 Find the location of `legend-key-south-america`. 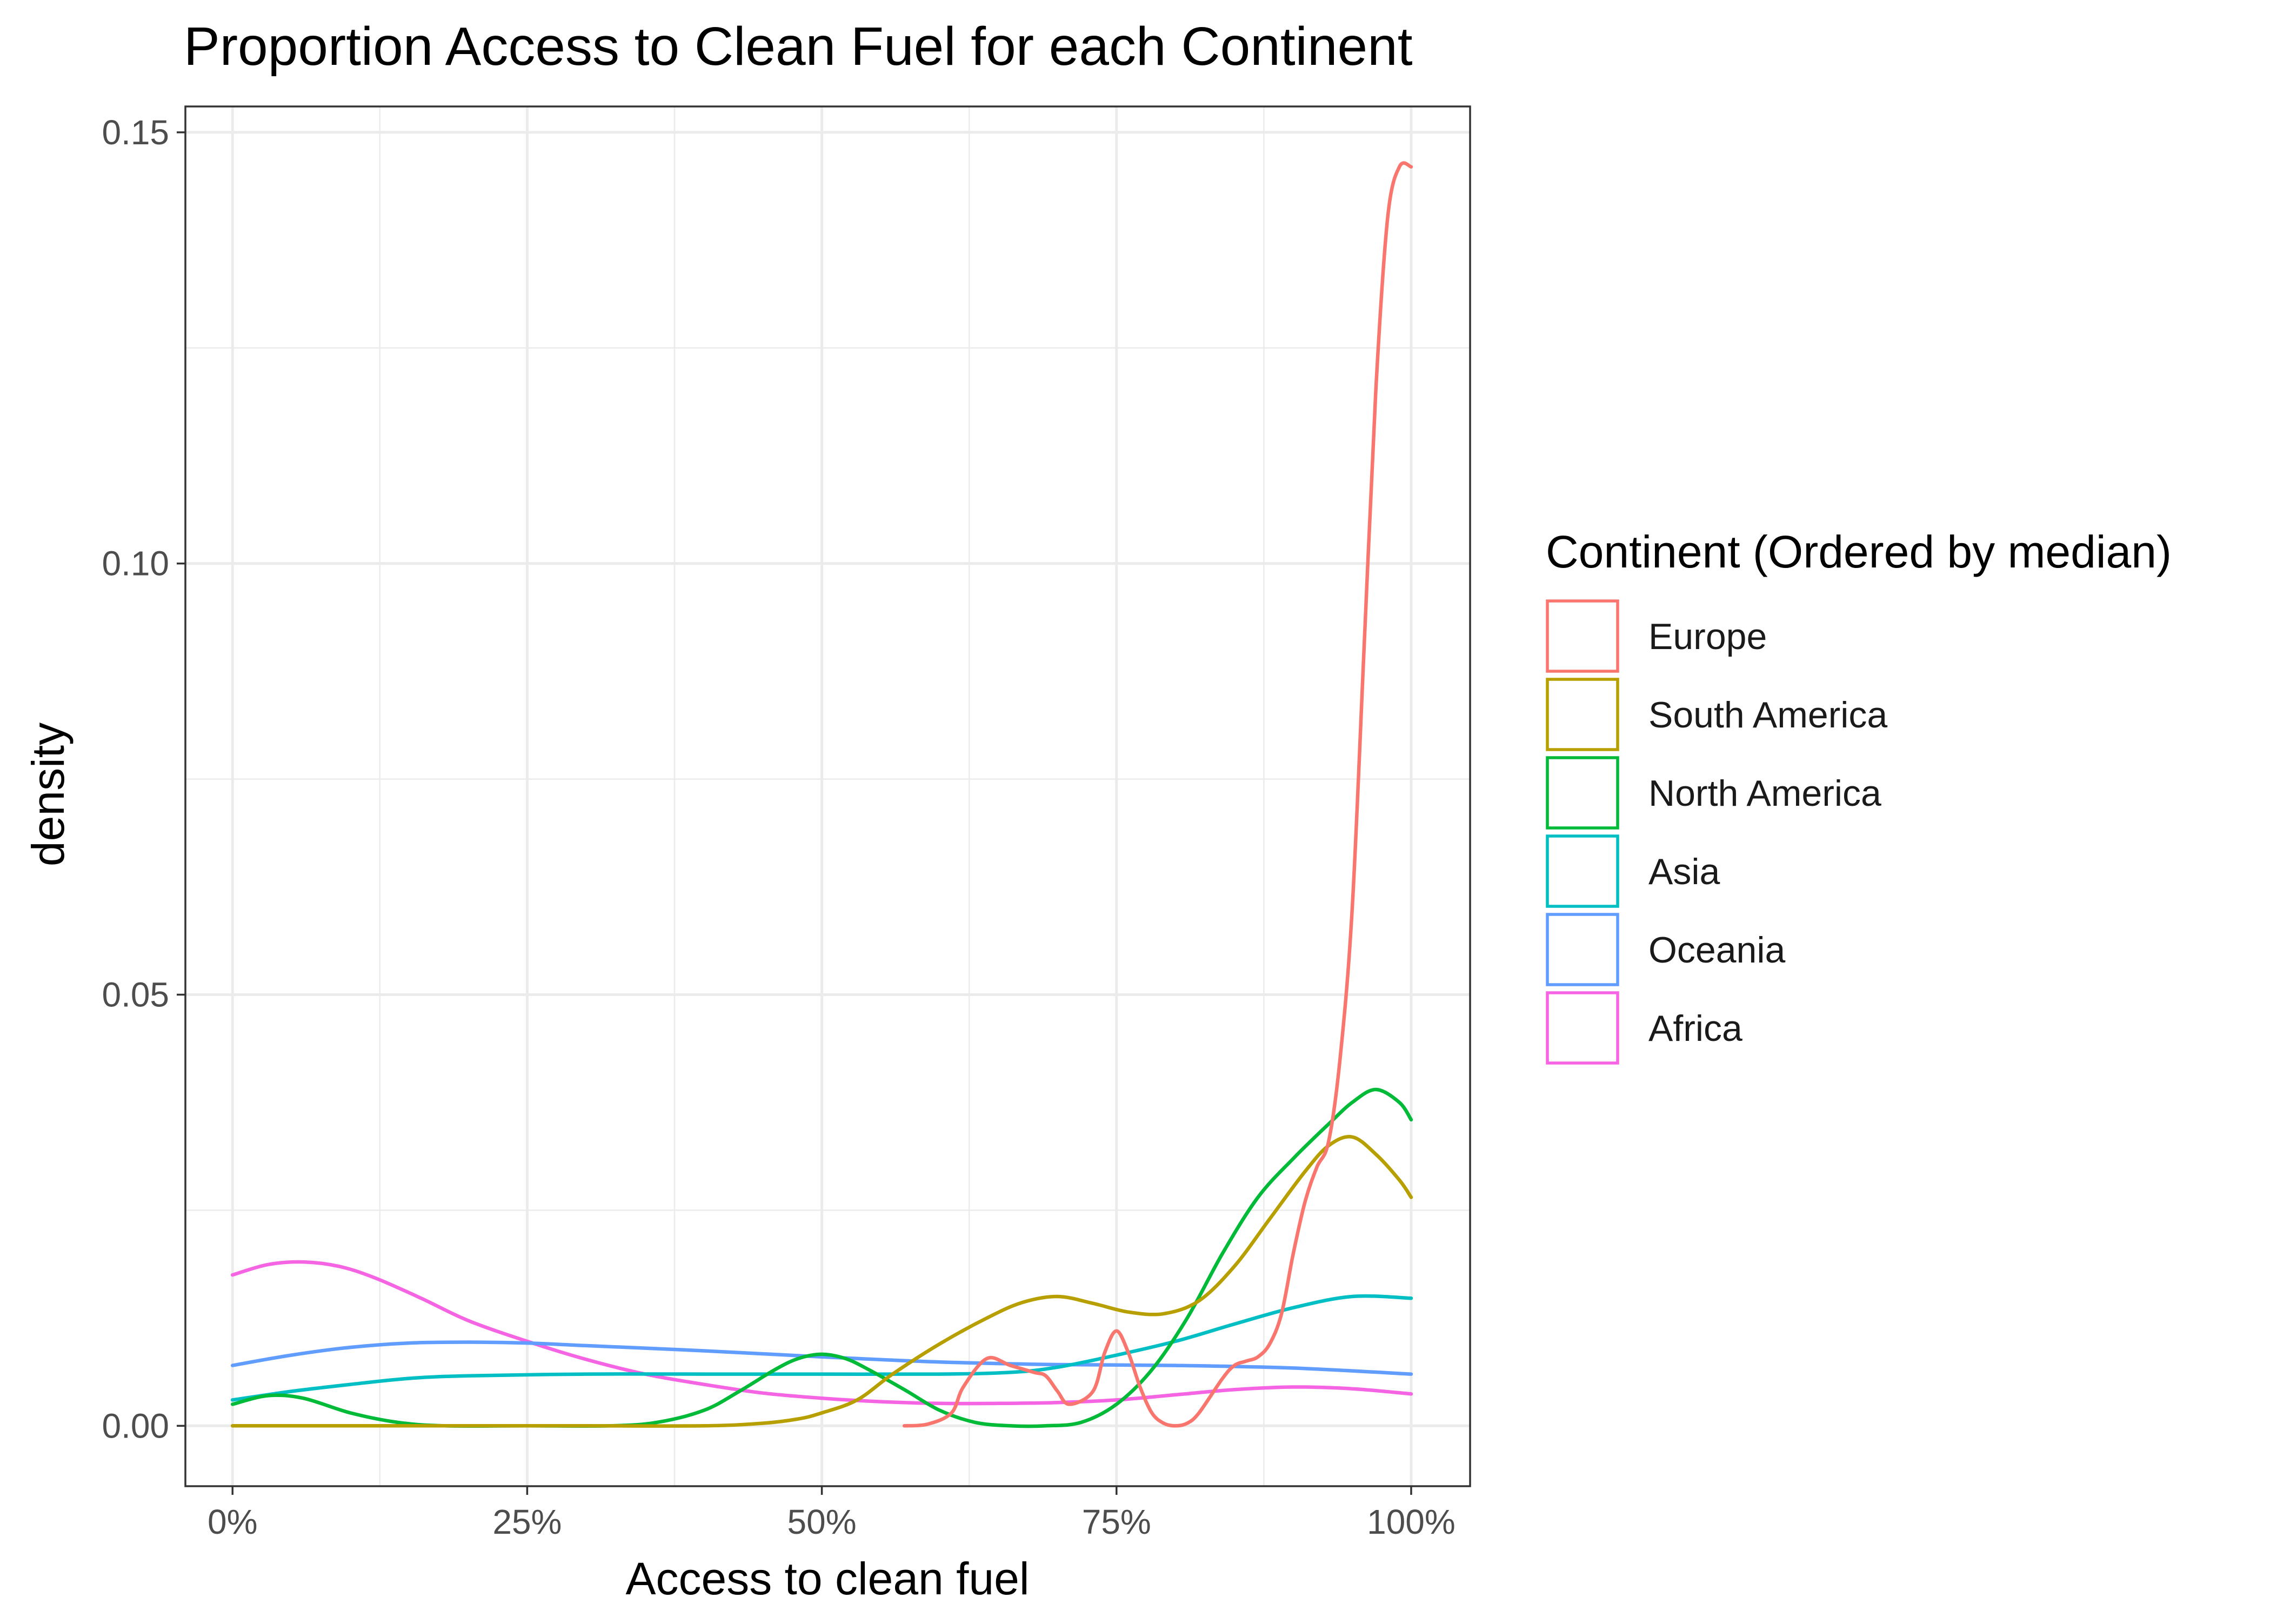

legend-key-south-america is located at coordinates (1582, 714).